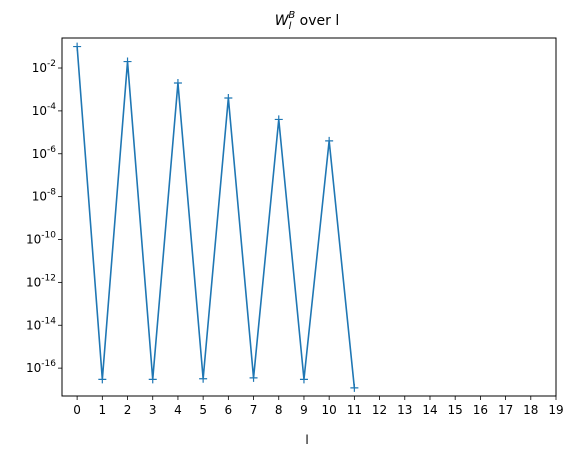 The width and height of the screenshot is (574, 459). What do you see at coordinates (44, 67) in the screenshot?
I see `y-tick-label: 10⁻²` at bounding box center [44, 67].